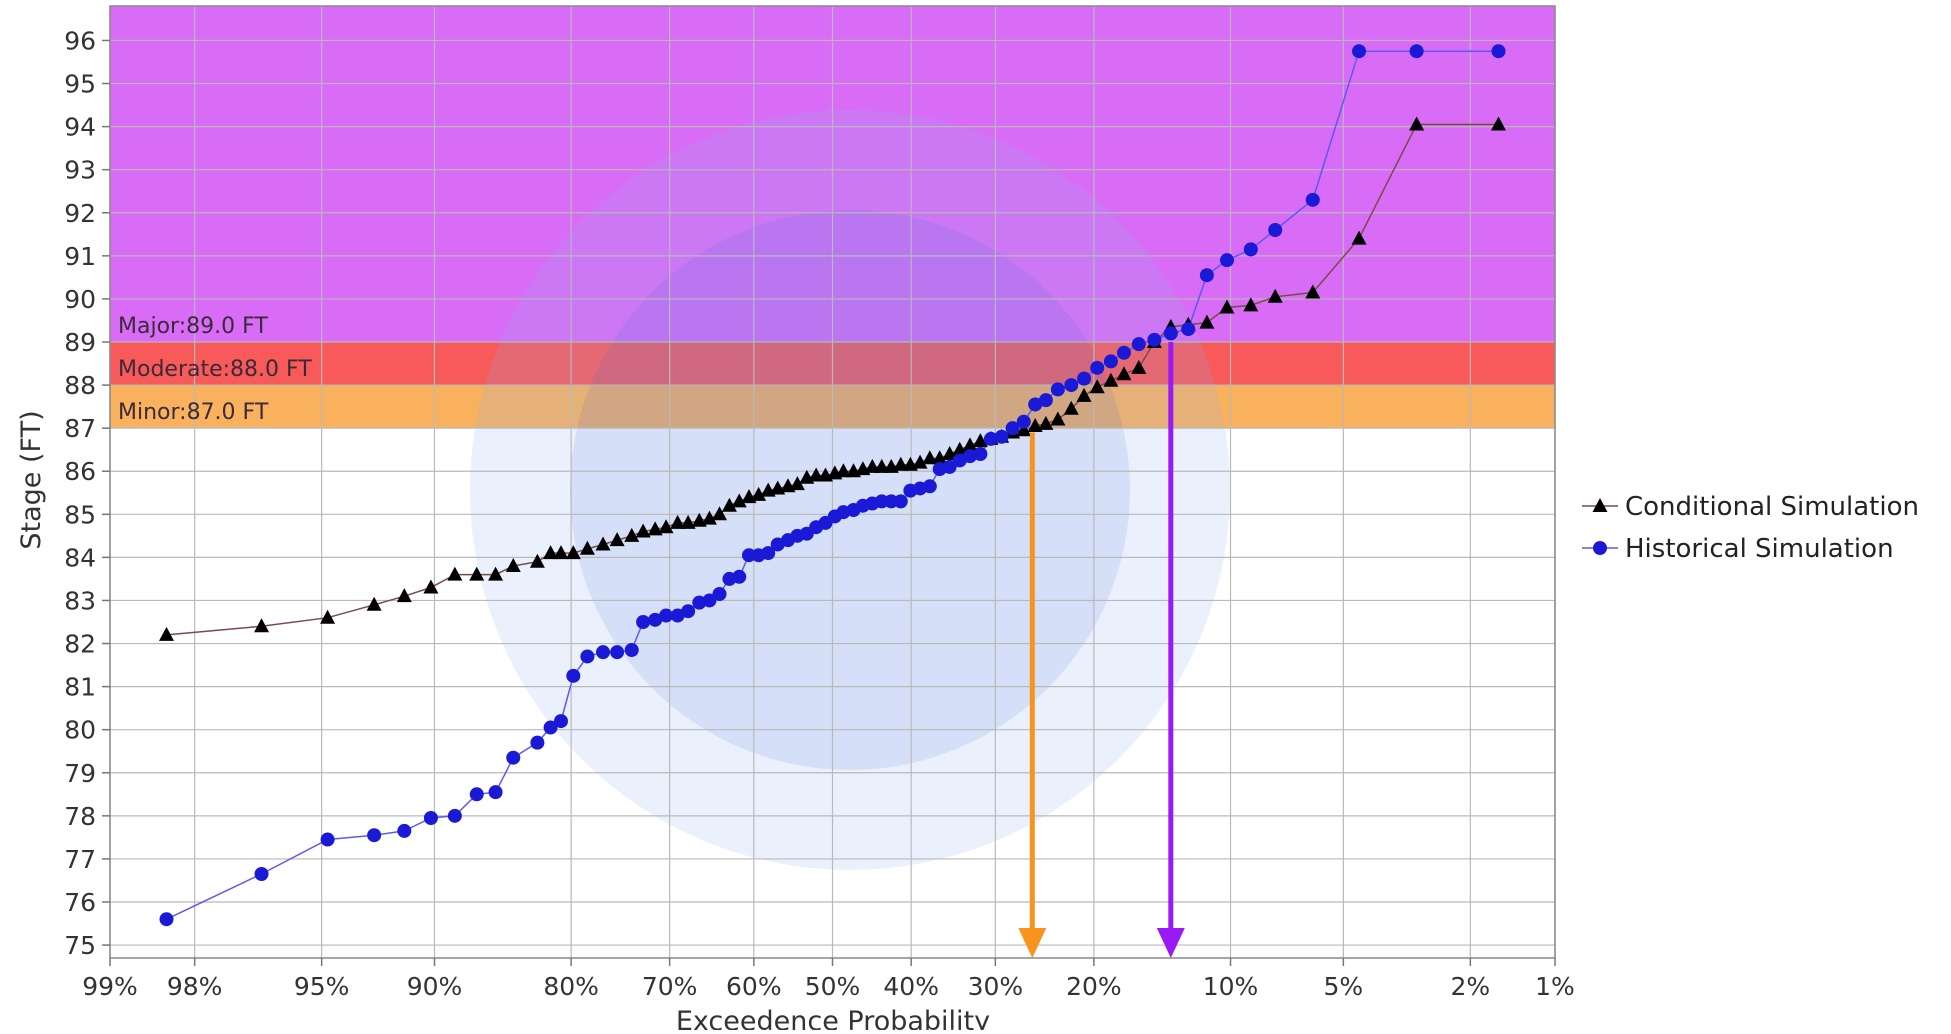 Image resolution: width=1951 pixels, height=1034 pixels. What do you see at coordinates (193, 412) in the screenshot?
I see `flood-band-label: Minor:87.0 FT` at bounding box center [193, 412].